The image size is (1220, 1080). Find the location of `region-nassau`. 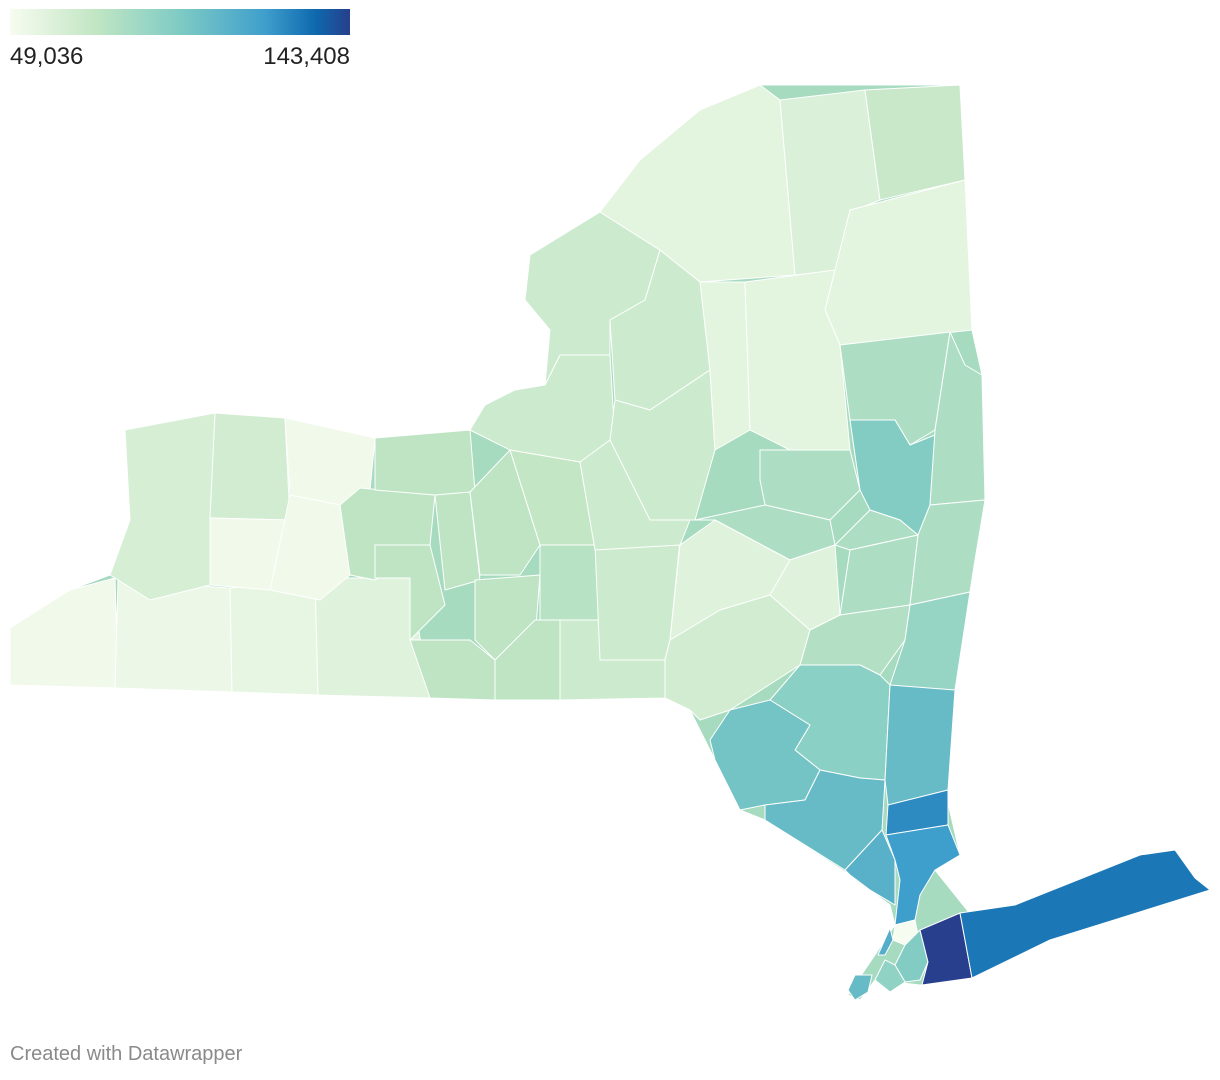

region-nassau is located at coordinates (946, 949).